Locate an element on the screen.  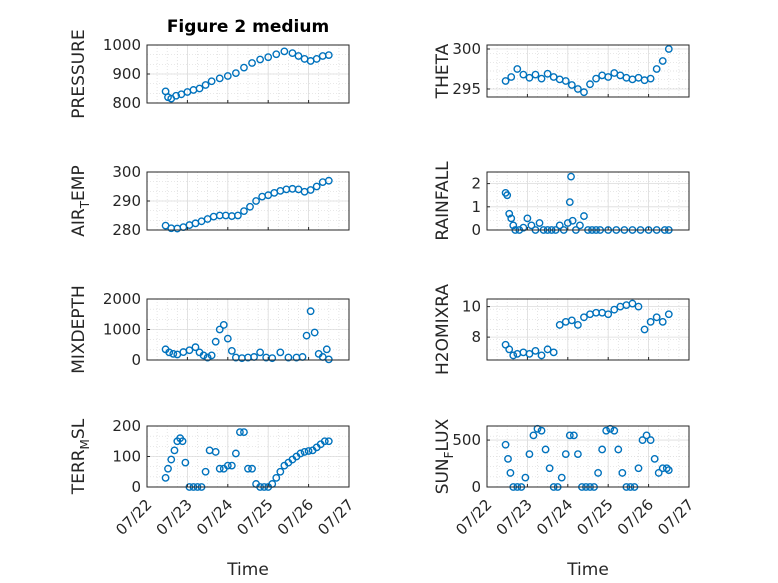
y-tick-label: 200 is located at coordinates (126, 426).